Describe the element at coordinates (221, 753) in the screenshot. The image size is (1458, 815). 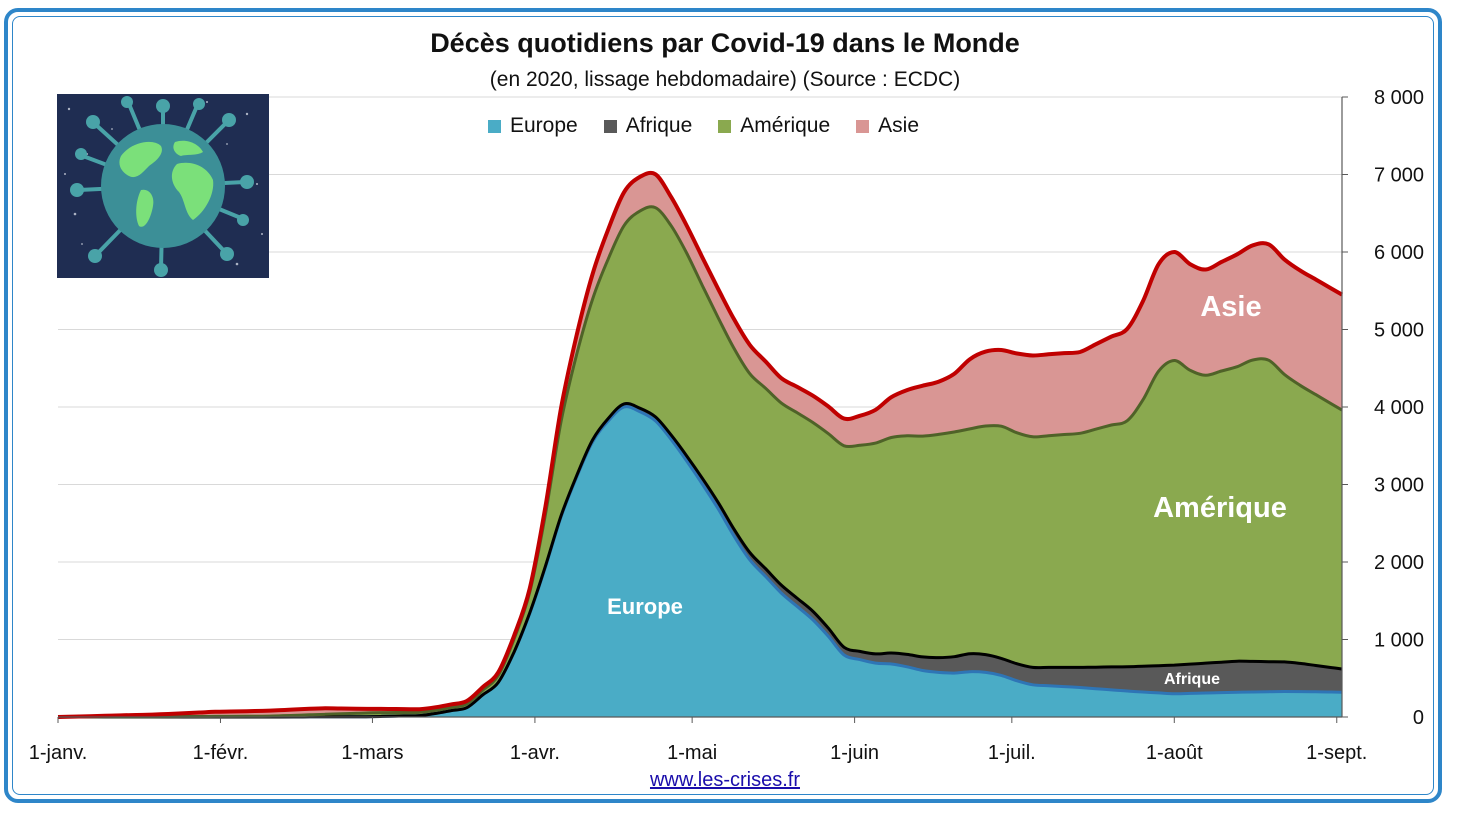
I see `x-tick-label: 1-févr.` at that location.